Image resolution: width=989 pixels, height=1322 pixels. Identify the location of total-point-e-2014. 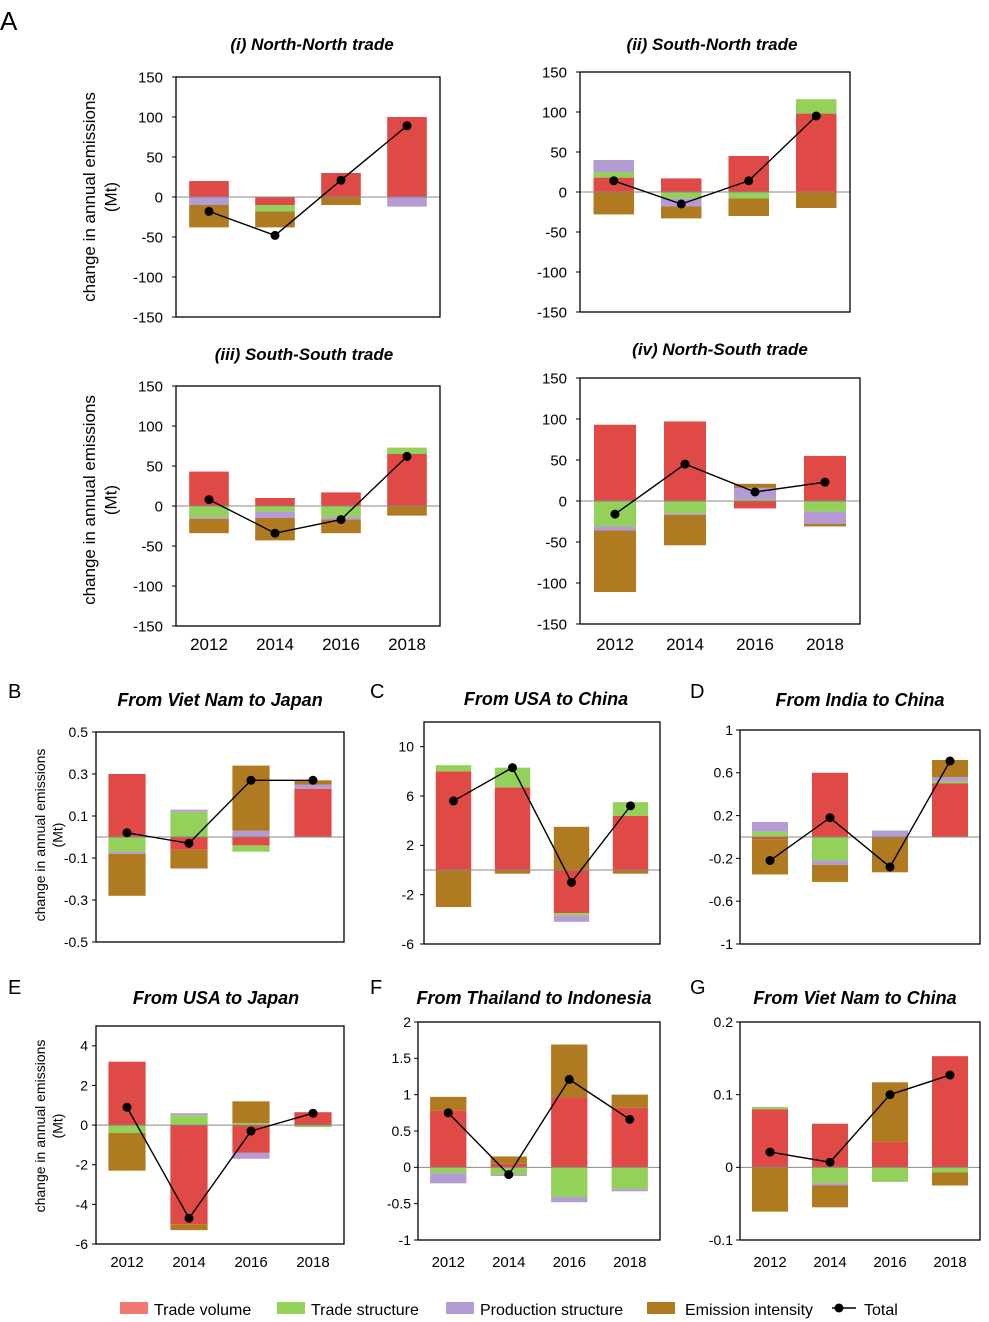
(189, 1218).